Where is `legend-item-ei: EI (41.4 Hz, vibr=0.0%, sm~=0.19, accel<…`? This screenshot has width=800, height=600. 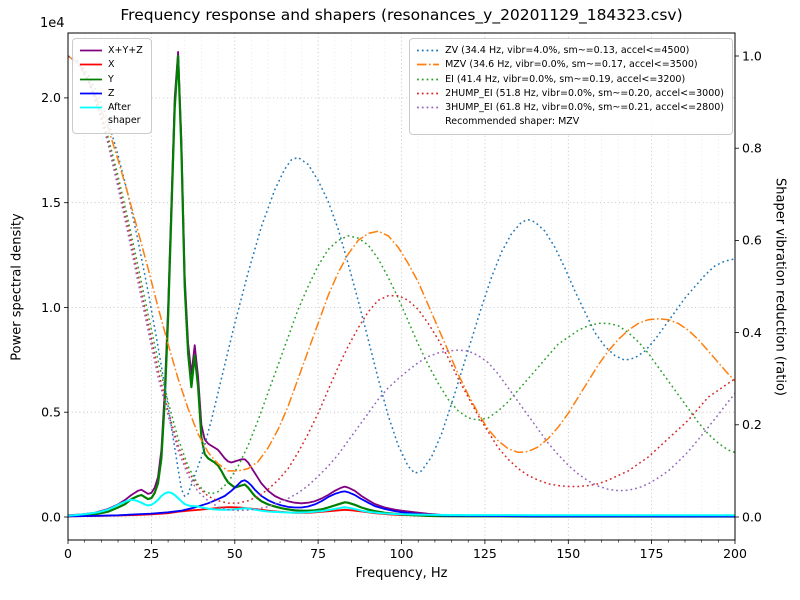
legend-item-ei: EI (41.4 Hz, vibr=0.0%, sm~=0.19, accel<… is located at coordinates (570, 79).